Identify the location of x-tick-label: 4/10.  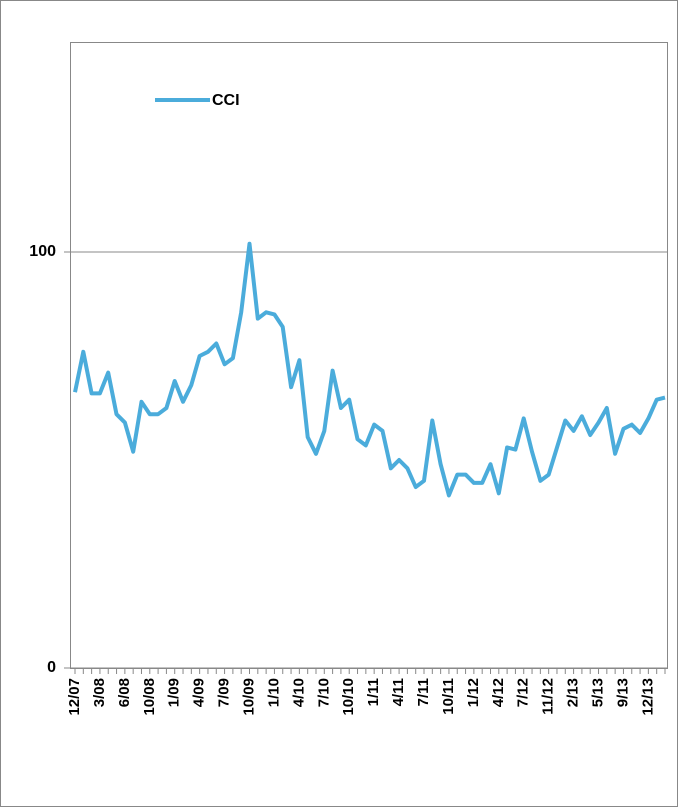
(298, 692).